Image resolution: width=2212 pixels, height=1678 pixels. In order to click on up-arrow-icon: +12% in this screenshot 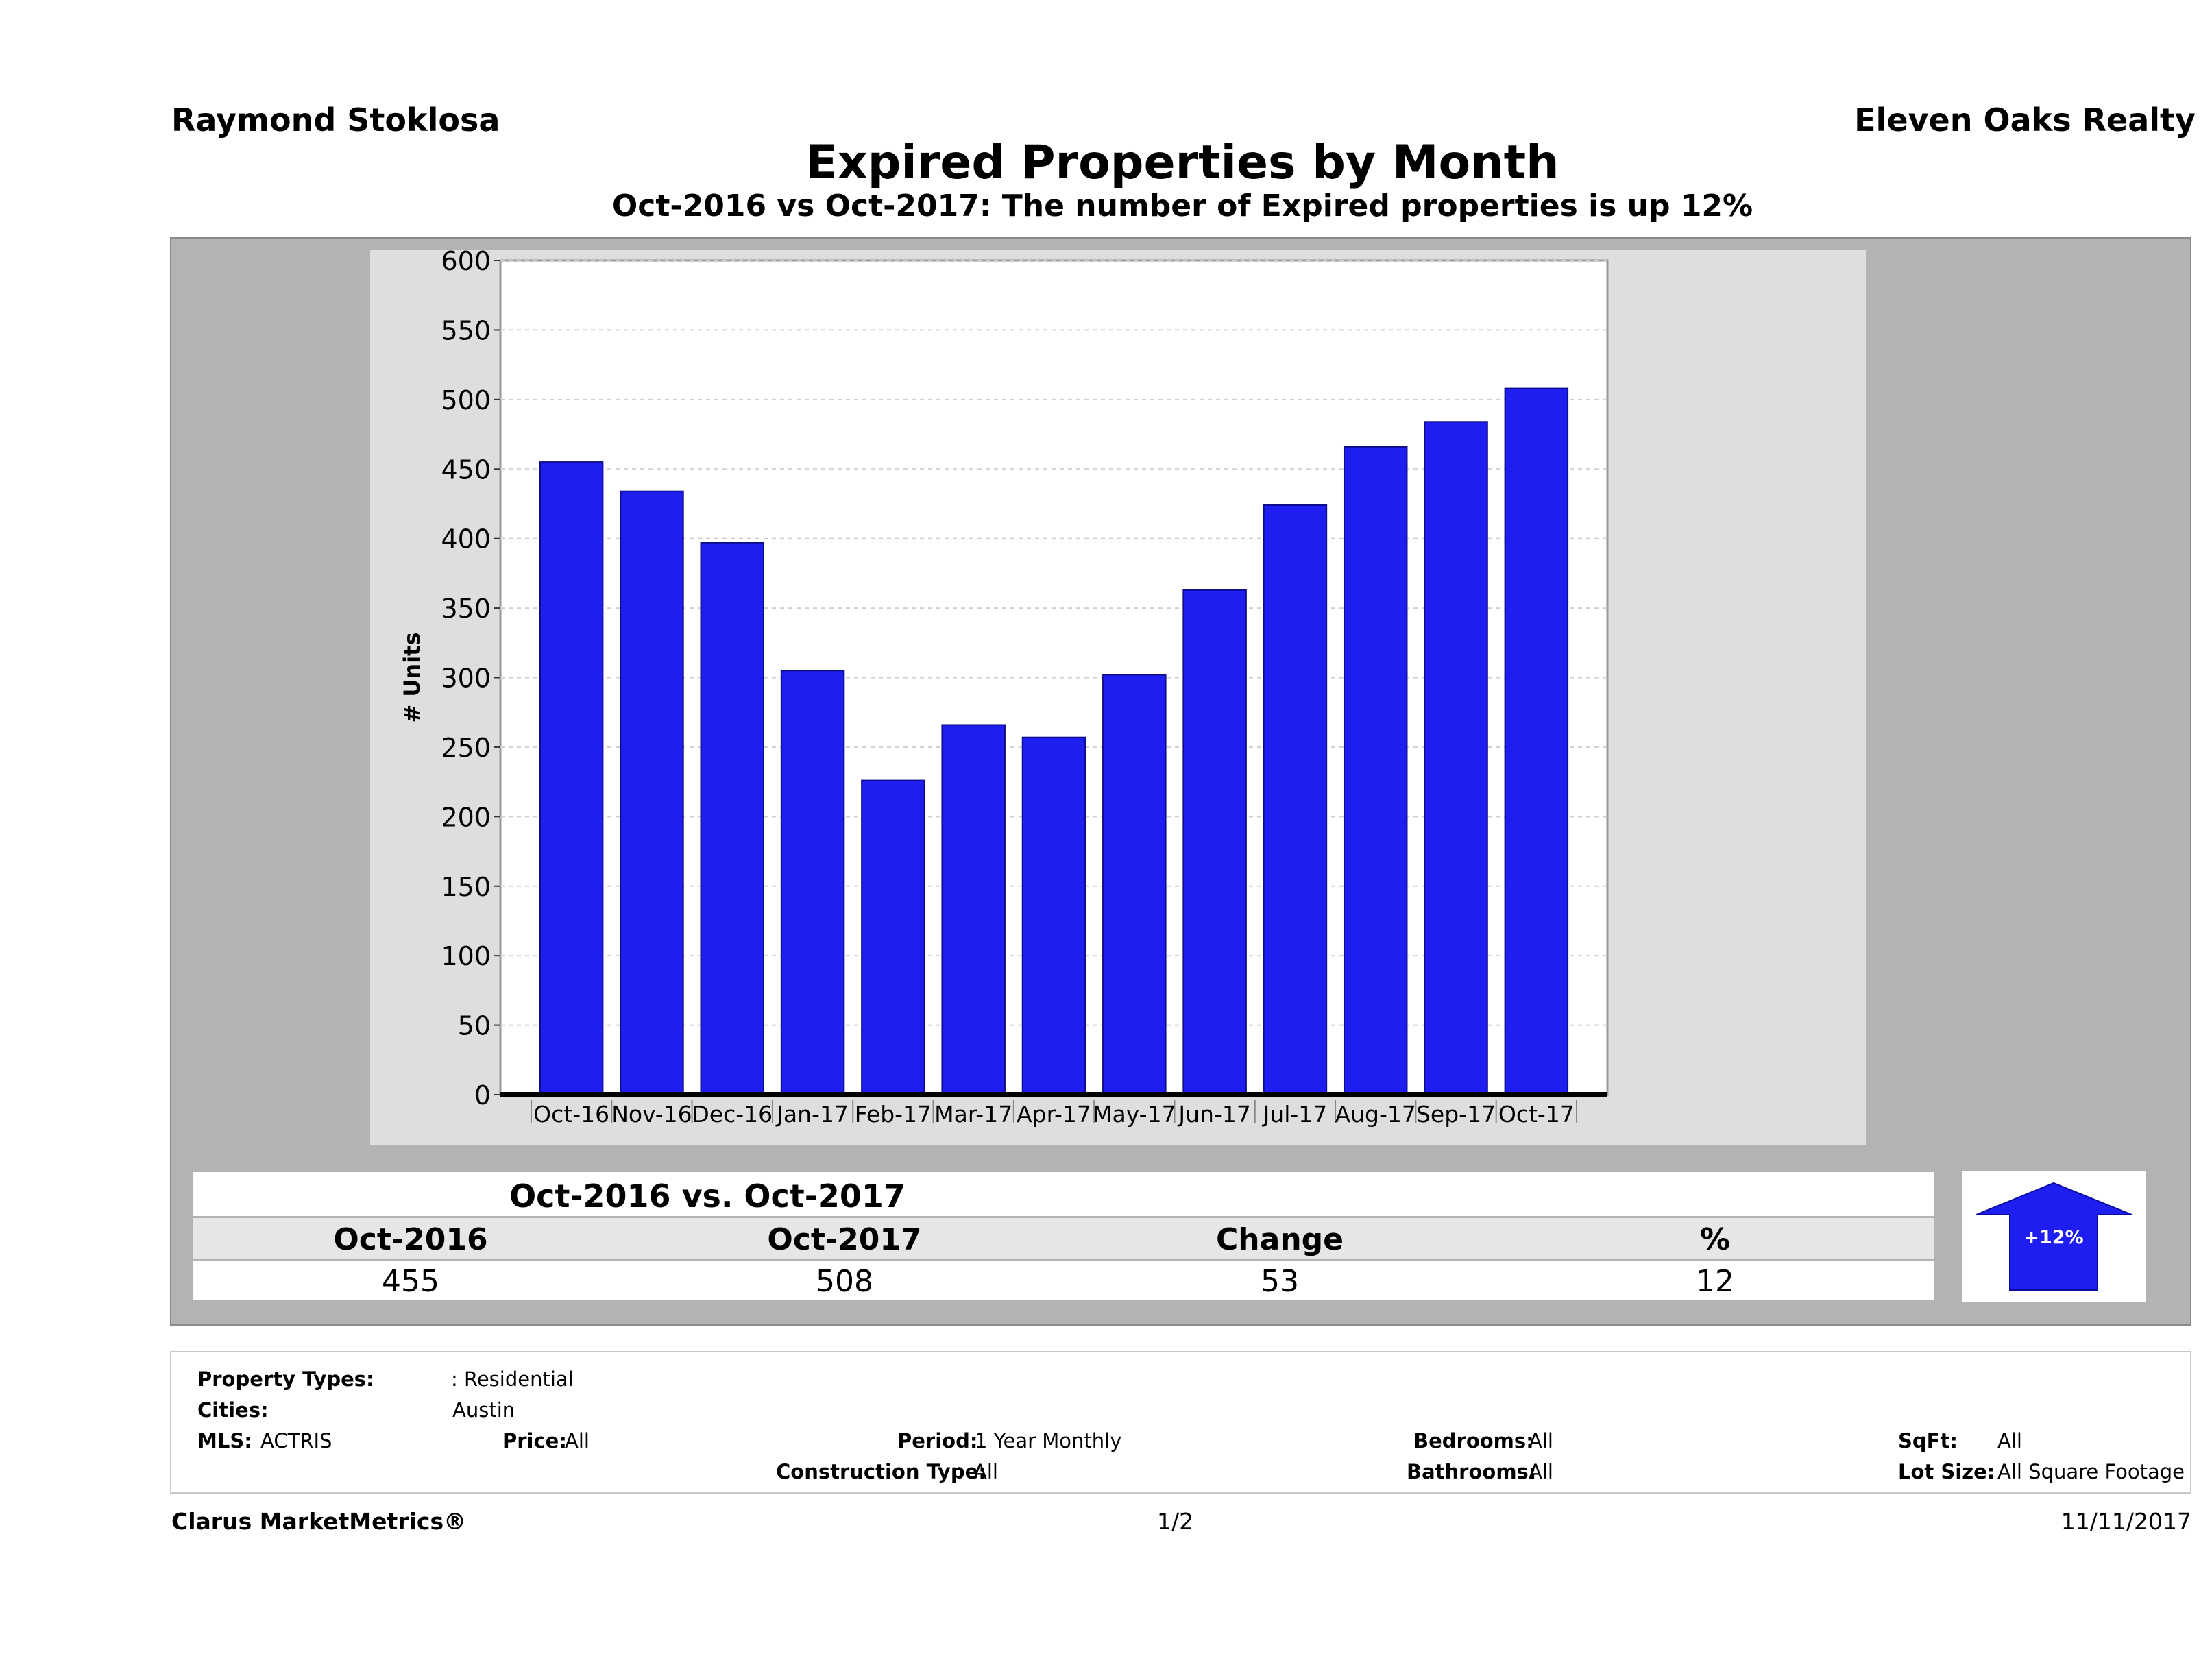, I will do `click(2054, 1236)`.